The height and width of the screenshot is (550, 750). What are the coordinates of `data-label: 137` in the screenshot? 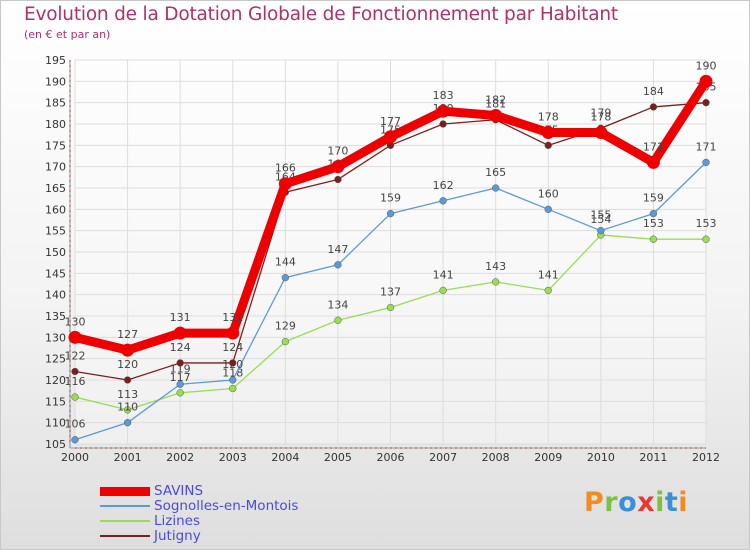 It's located at (390, 291).